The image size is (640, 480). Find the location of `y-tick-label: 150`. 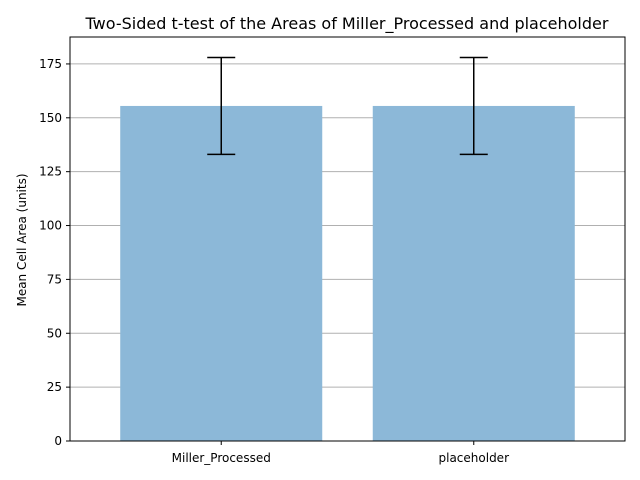

y-tick-label: 150 is located at coordinates (50, 118).